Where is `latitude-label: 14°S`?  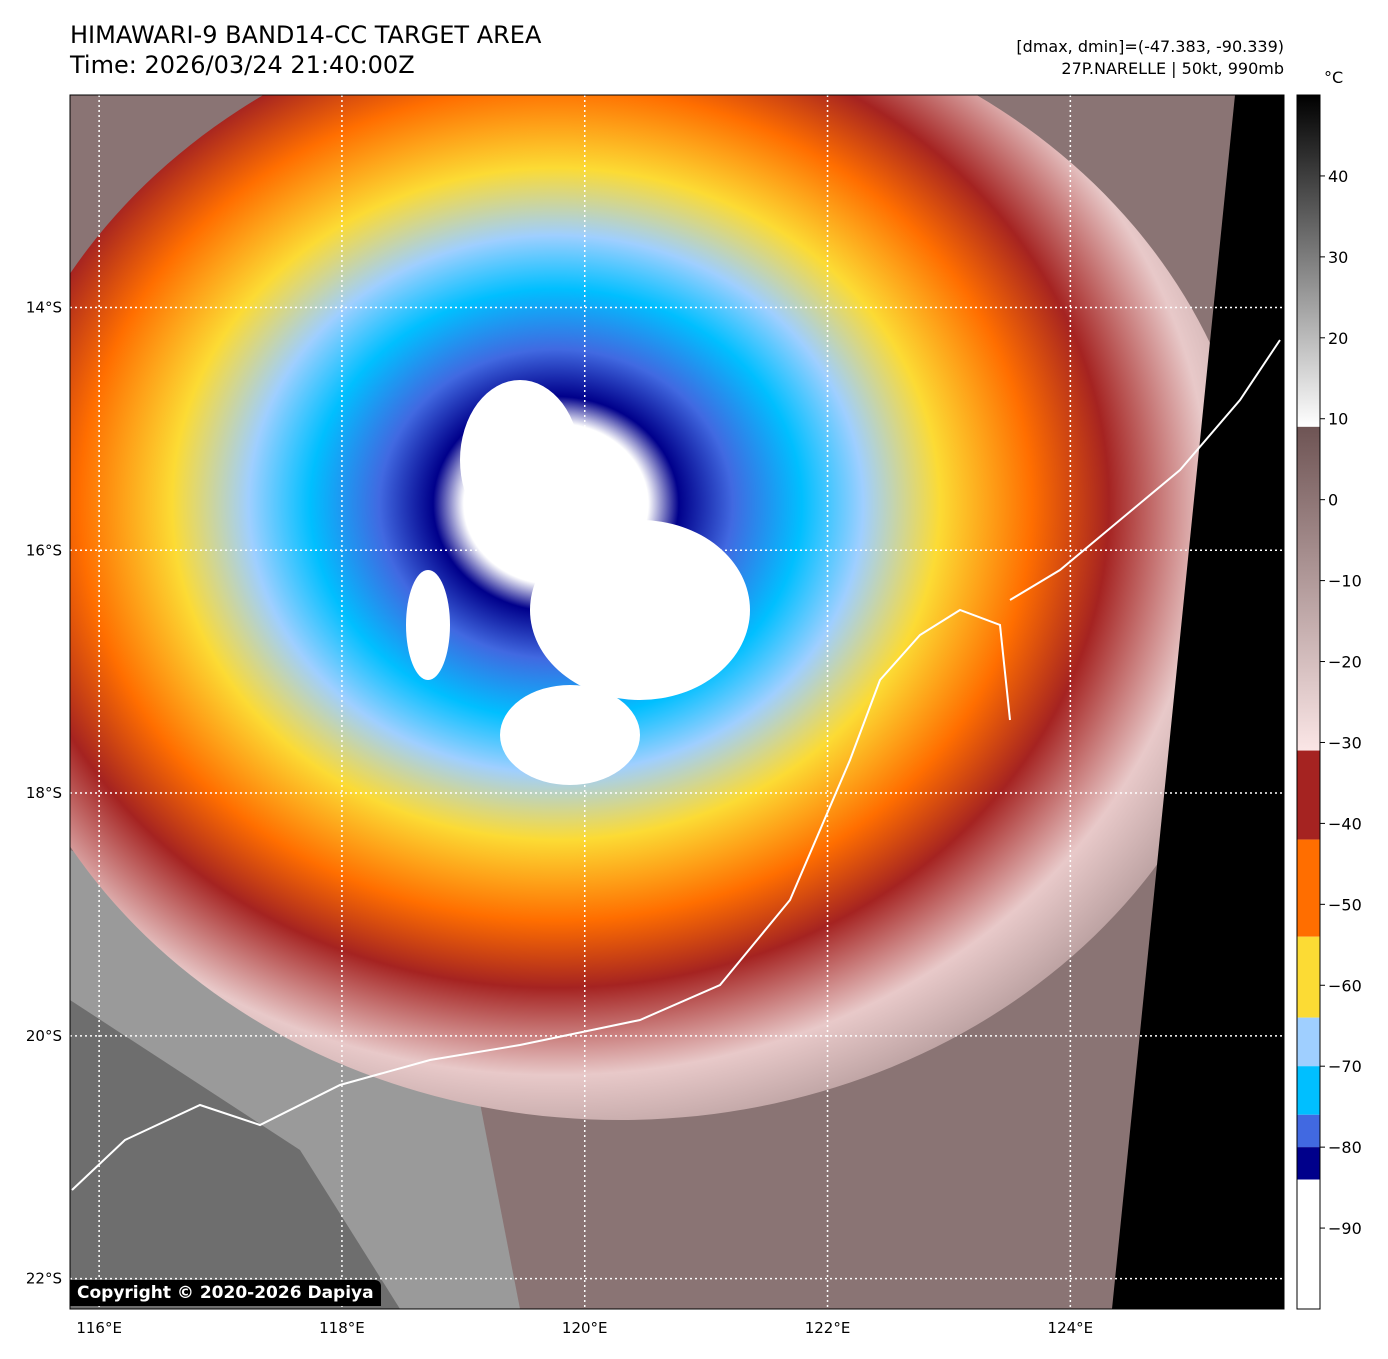
latitude-label: 14°S is located at coordinates (44, 307).